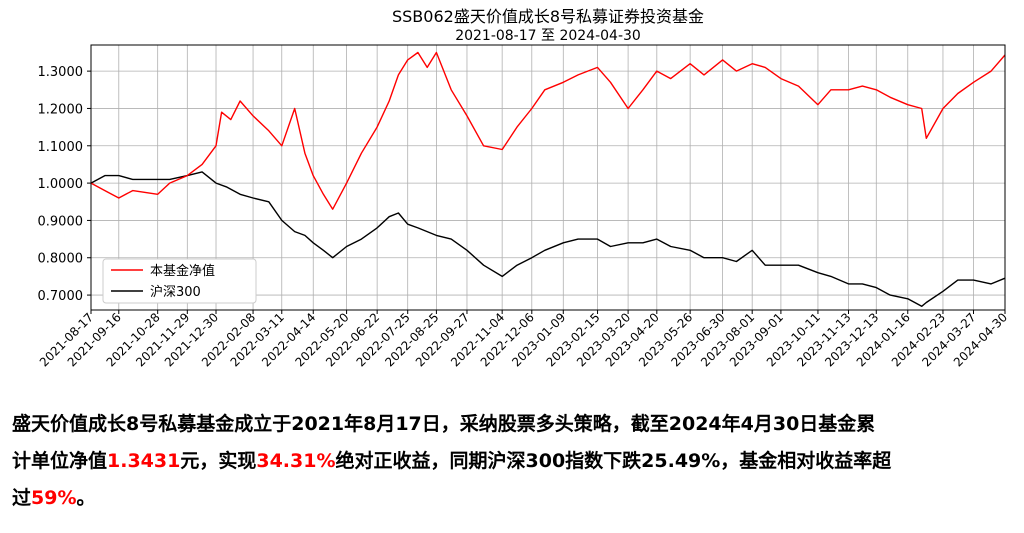  What do you see at coordinates (61, 184) in the screenshot?
I see `y-tick-label: 1.0000` at bounding box center [61, 184].